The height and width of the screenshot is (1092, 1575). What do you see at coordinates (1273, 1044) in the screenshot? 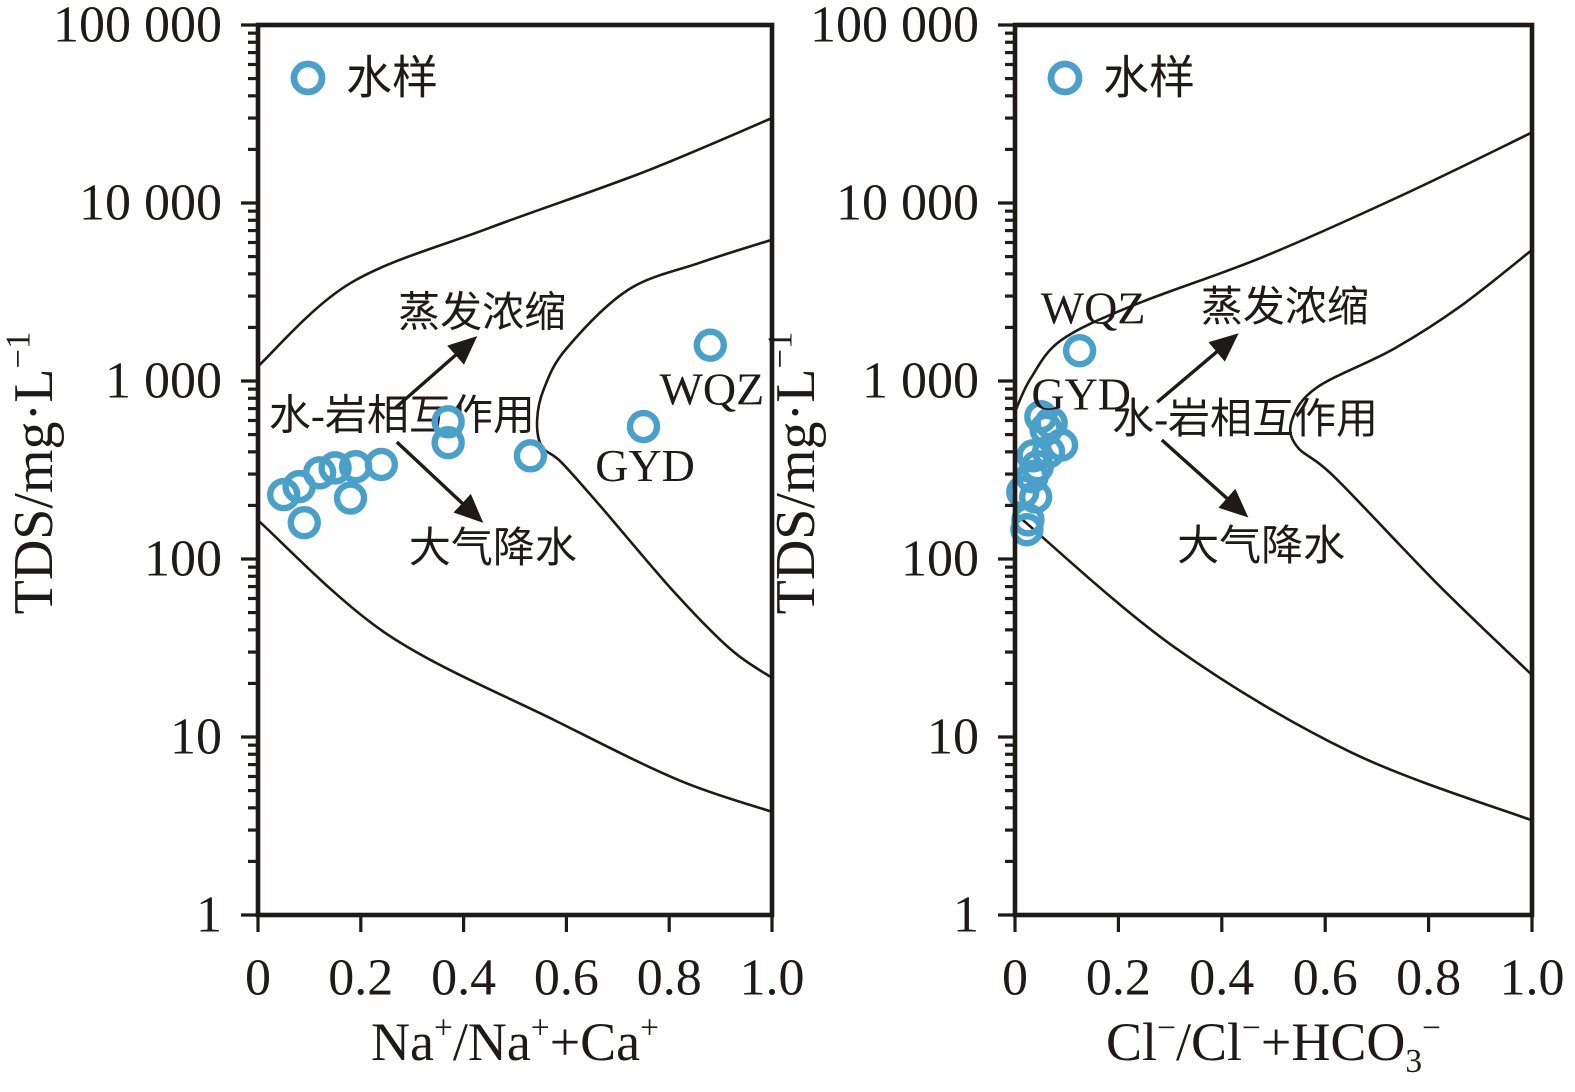
I see `x-axis-title: Cl−/Cl−+HCO3−` at bounding box center [1273, 1044].